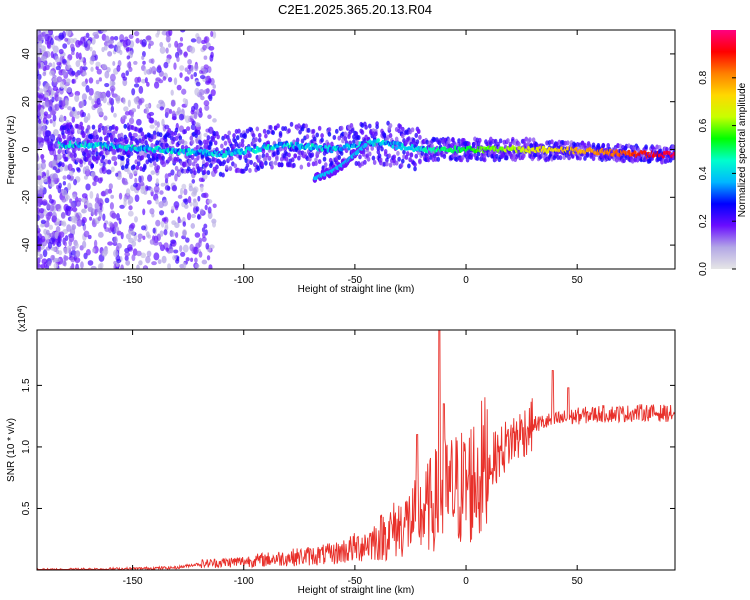 The height and width of the screenshot is (600, 750). What do you see at coordinates (26, 149) in the screenshot?
I see `y-tick-label: 0` at bounding box center [26, 149].